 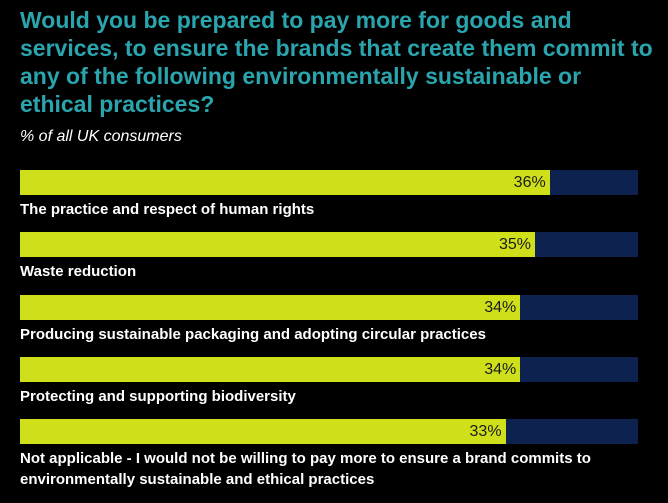 I want to click on category-label: Waste reduction, so click(x=78, y=272).